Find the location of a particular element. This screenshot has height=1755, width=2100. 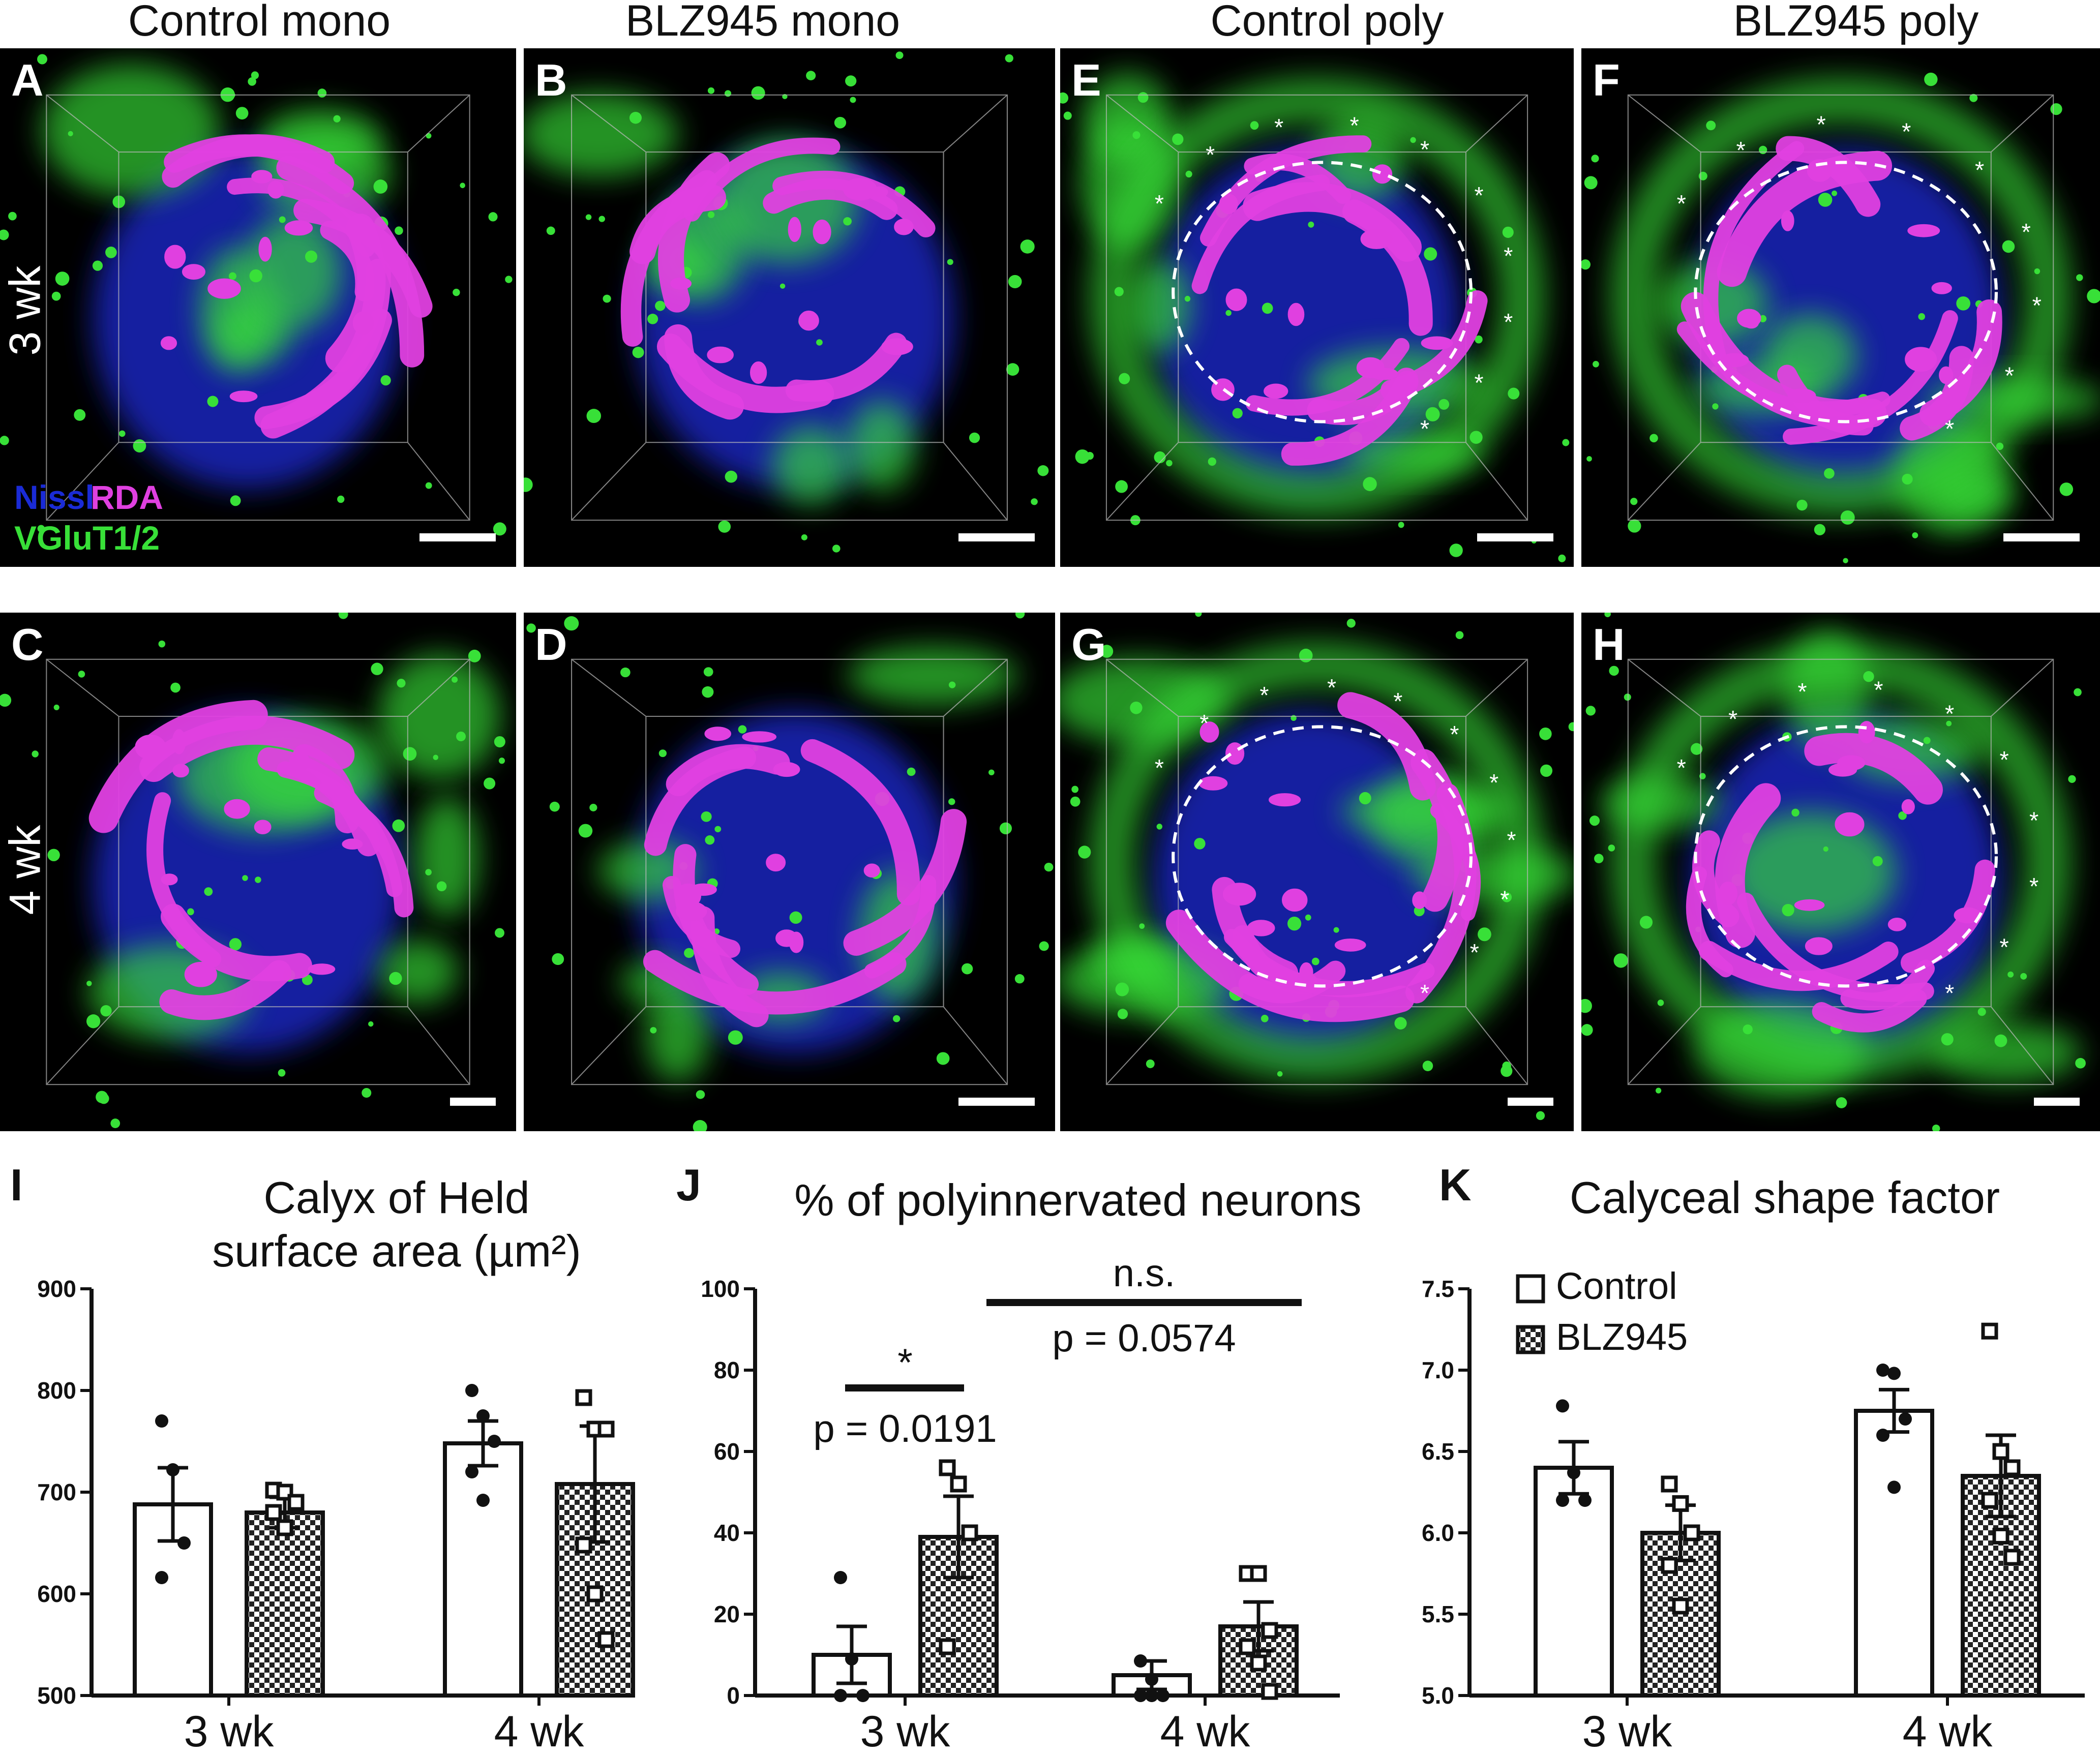

panel-letter: B is located at coordinates (551, 80).